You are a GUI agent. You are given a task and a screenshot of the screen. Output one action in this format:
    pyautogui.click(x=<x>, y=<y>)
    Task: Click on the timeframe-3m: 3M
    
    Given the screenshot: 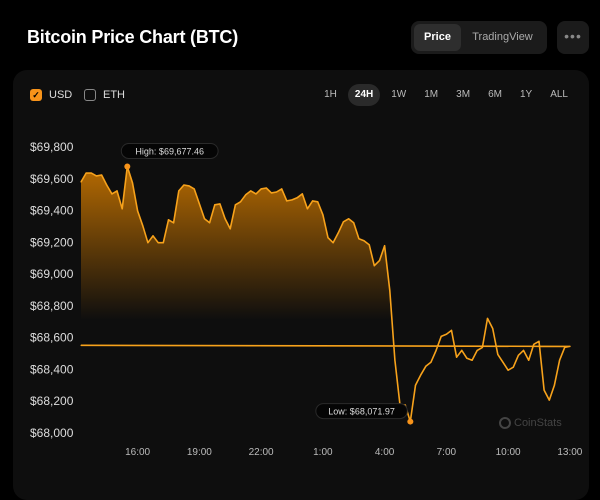 What is the action you would take?
    pyautogui.click(x=463, y=94)
    